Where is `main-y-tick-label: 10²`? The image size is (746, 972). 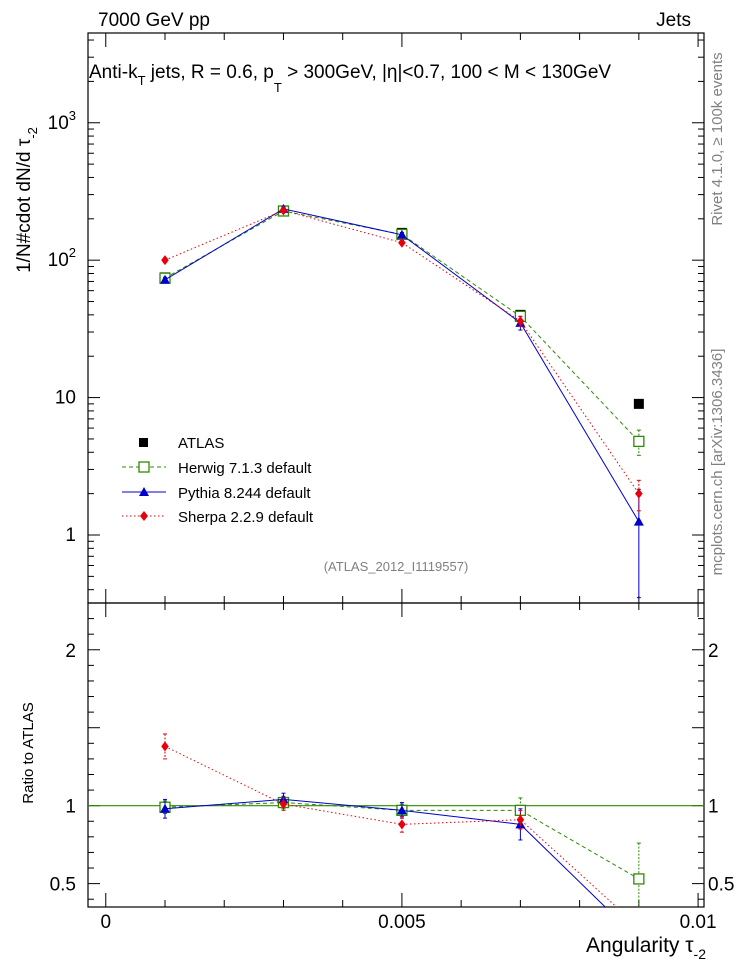 main-y-tick-label: 10² is located at coordinates (62, 258).